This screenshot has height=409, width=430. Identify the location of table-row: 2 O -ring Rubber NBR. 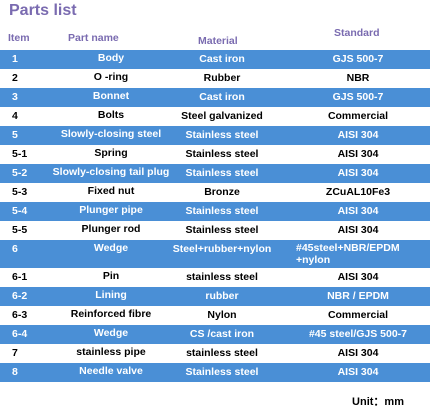
(215, 78).